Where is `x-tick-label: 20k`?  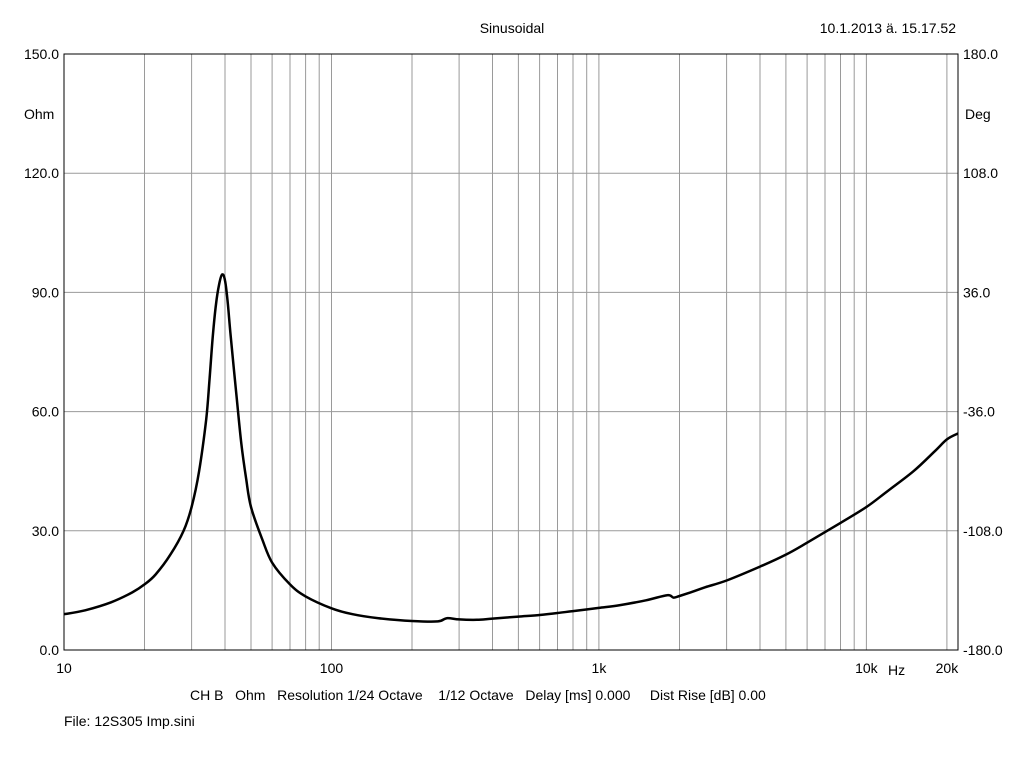 x-tick-label: 20k is located at coordinates (948, 668).